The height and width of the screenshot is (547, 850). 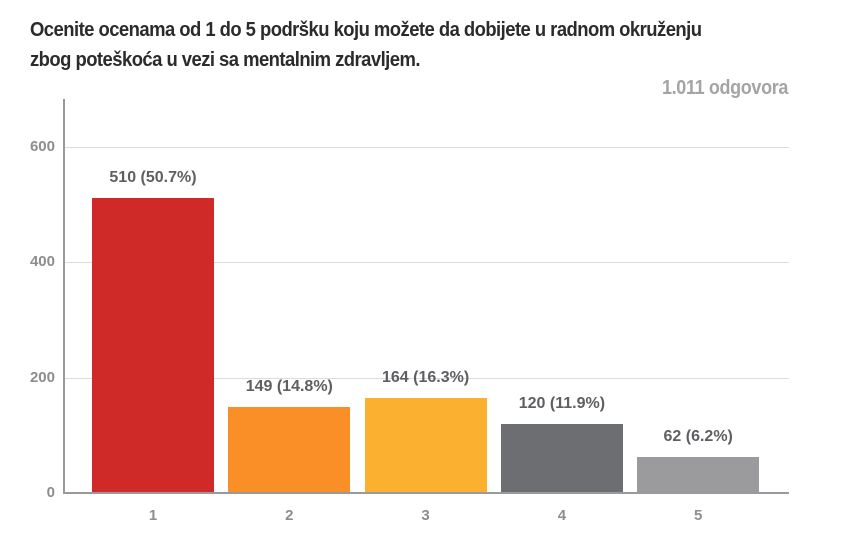 What do you see at coordinates (289, 515) in the screenshot?
I see `x-tick-label: 2` at bounding box center [289, 515].